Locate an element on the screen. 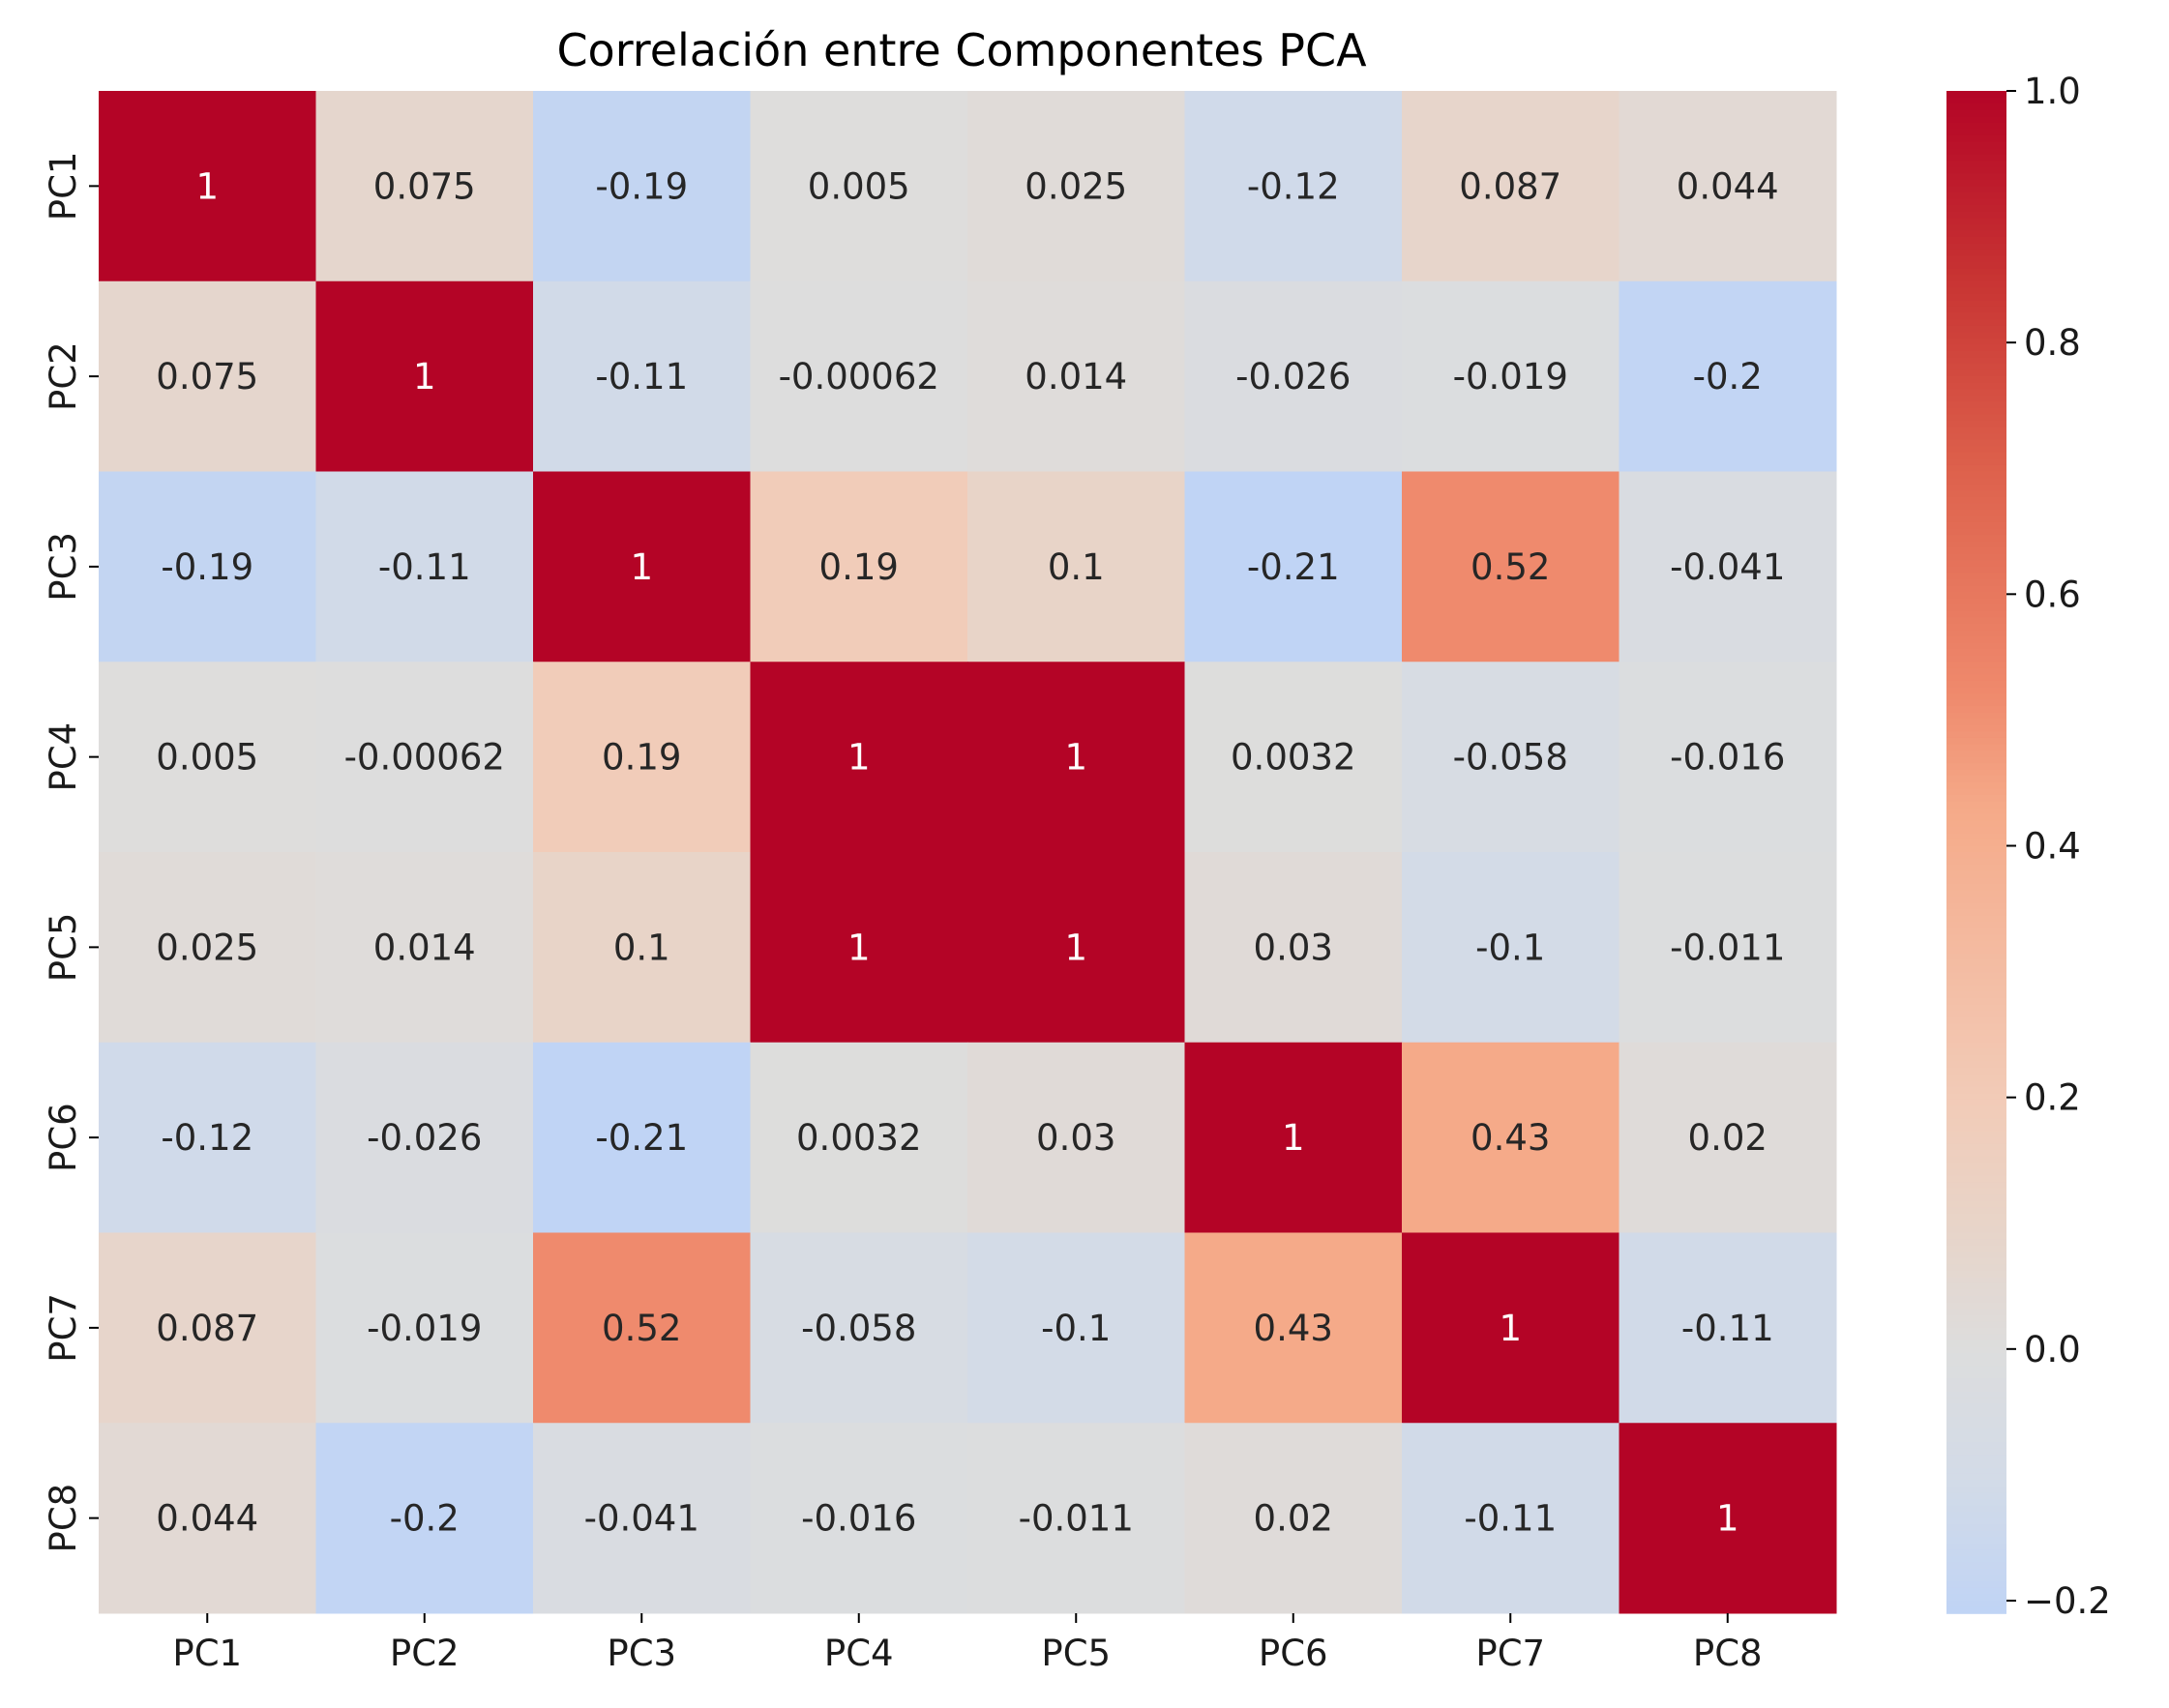 The image size is (2169, 1708). cell-label-r3-c7: 0.52 is located at coordinates (1511, 567).